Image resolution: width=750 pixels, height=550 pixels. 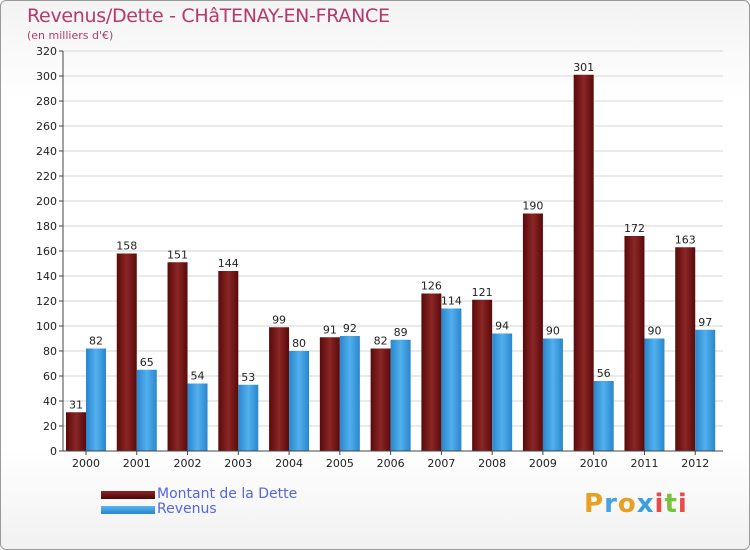 What do you see at coordinates (147, 362) in the screenshot?
I see `data-label: 65` at bounding box center [147, 362].